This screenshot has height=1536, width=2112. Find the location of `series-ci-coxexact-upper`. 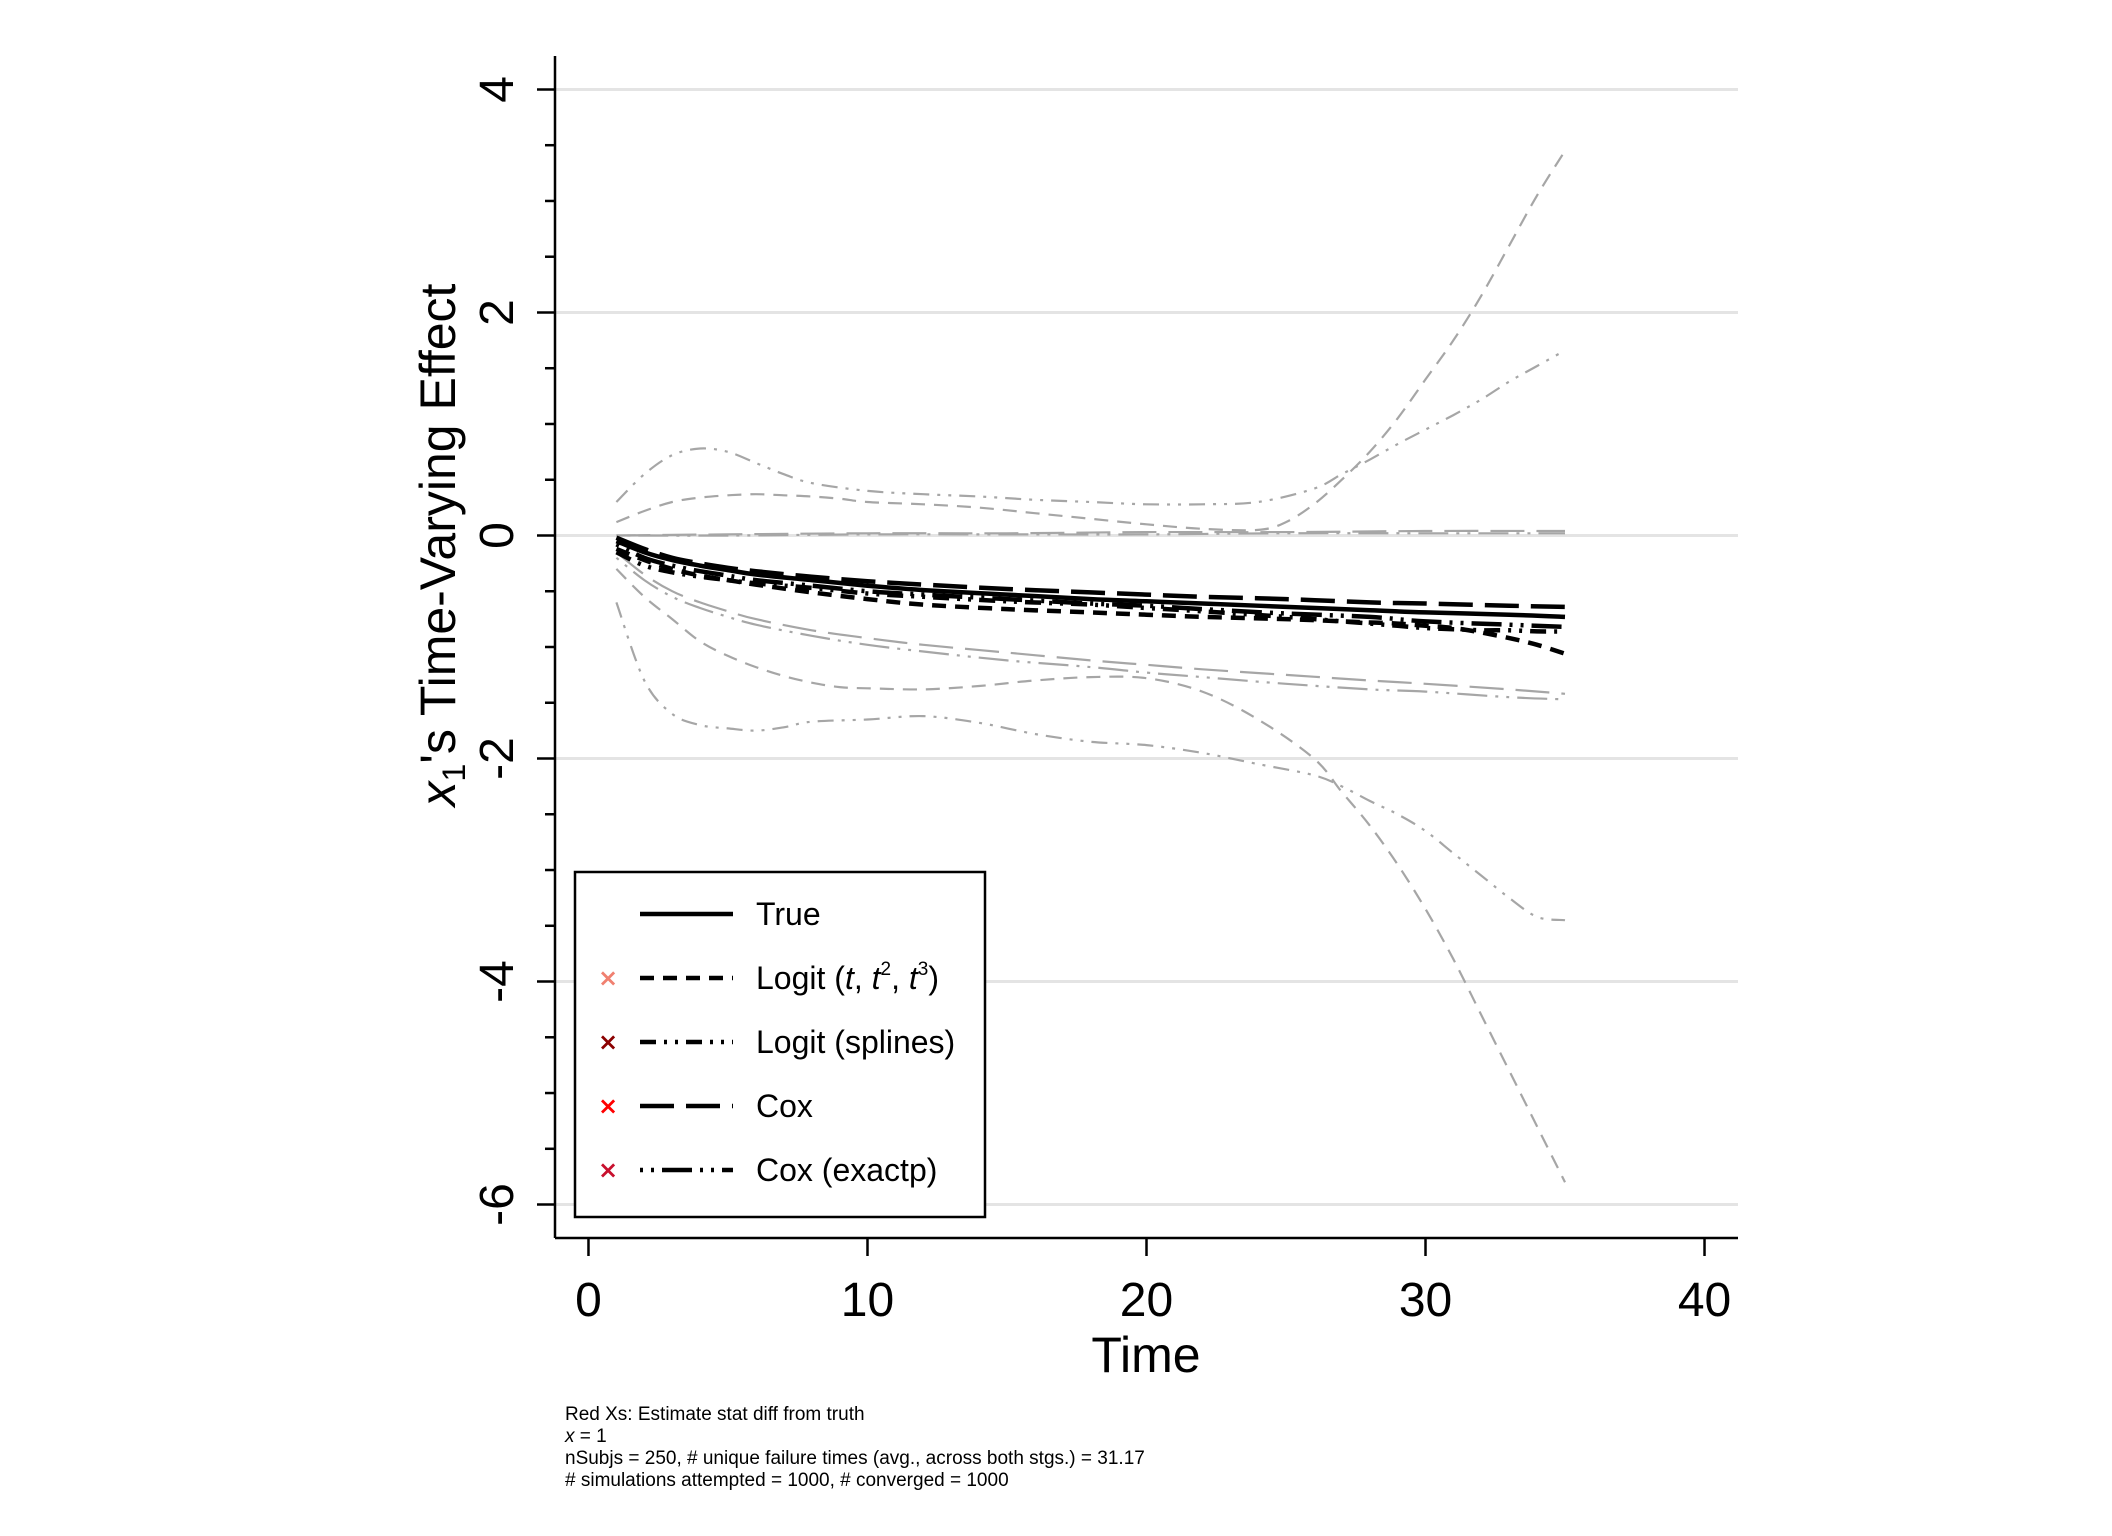

series-ci-coxexact-upper is located at coordinates (1090, 534).